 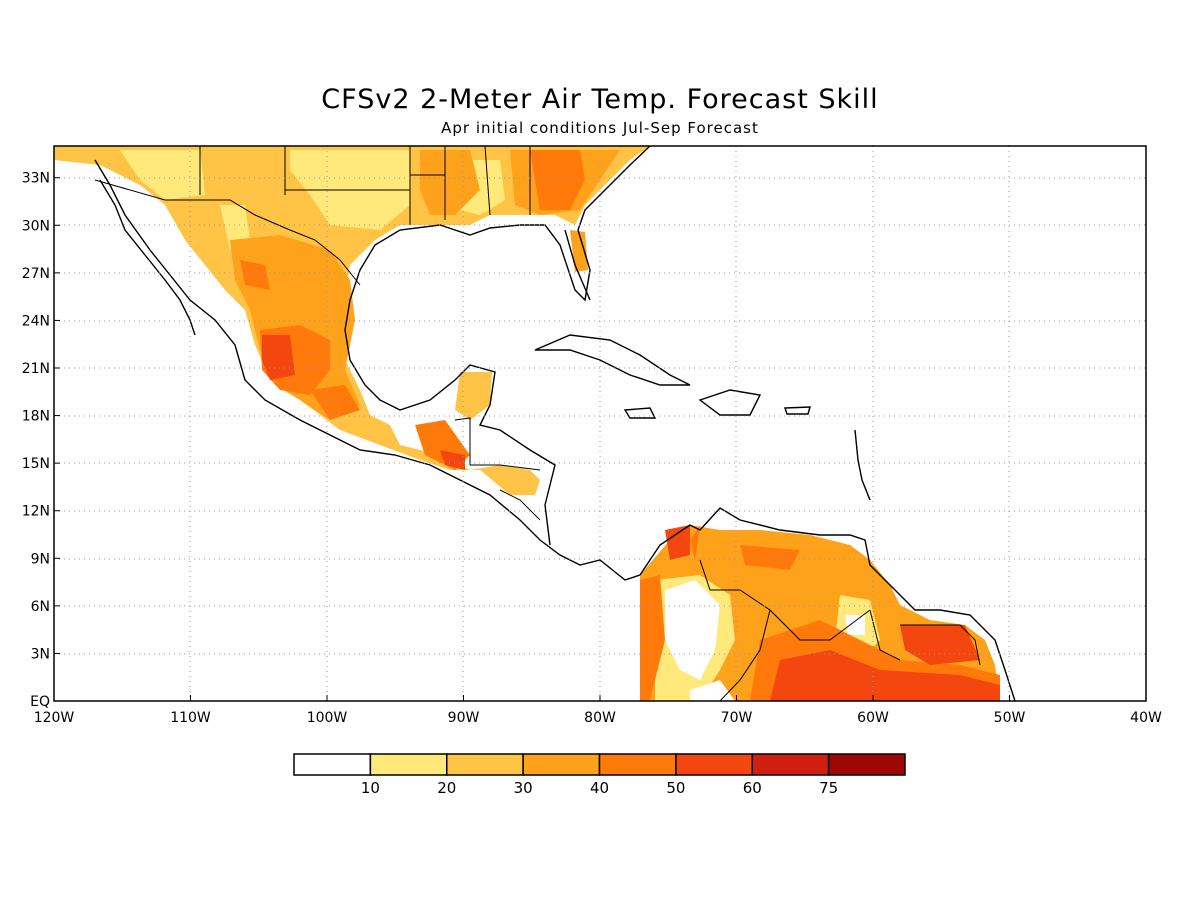 What do you see at coordinates (612, 360) in the screenshot?
I see `coastline-cuba` at bounding box center [612, 360].